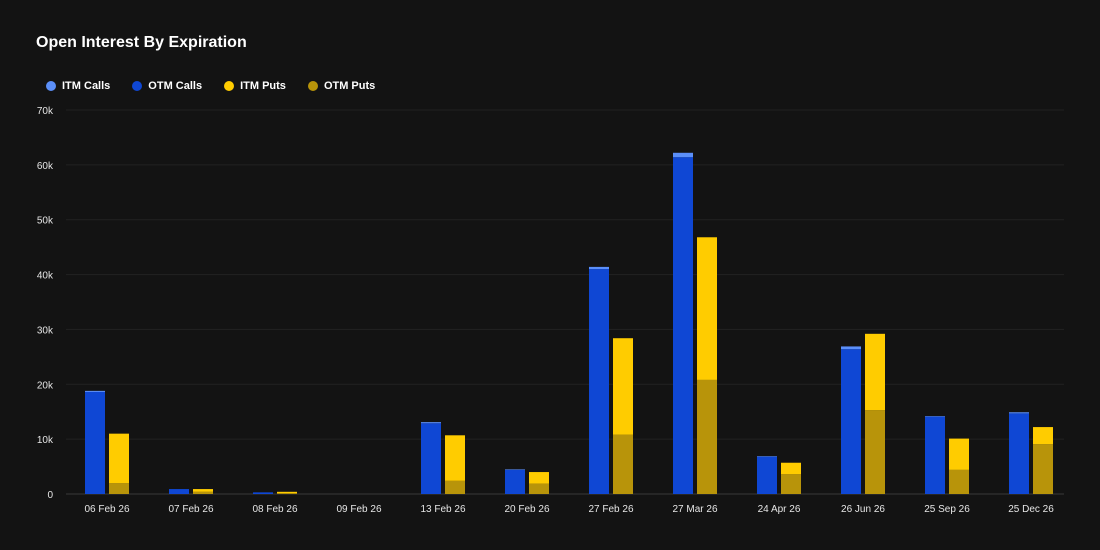  I want to click on x-tick-label: 13 Feb 26, so click(442, 509).